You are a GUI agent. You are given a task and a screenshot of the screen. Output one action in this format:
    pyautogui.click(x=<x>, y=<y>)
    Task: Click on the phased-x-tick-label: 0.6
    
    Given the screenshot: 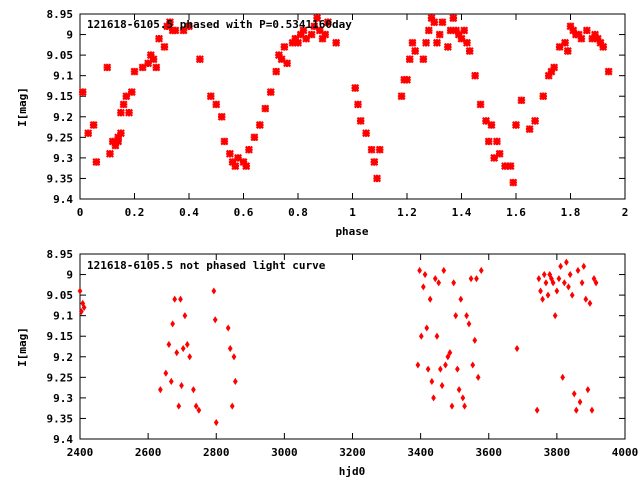 What is the action you would take?
    pyautogui.click(x=244, y=212)
    